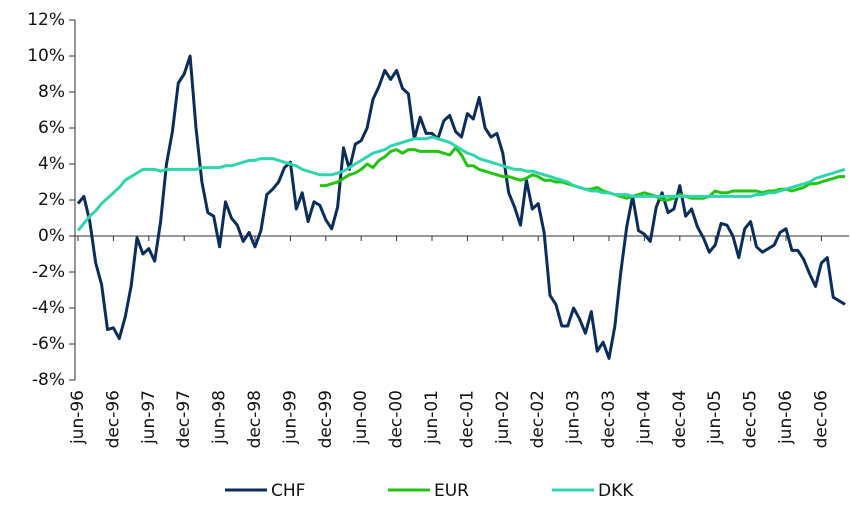  I want to click on x-tick-label: jun-06, so click(786, 417).